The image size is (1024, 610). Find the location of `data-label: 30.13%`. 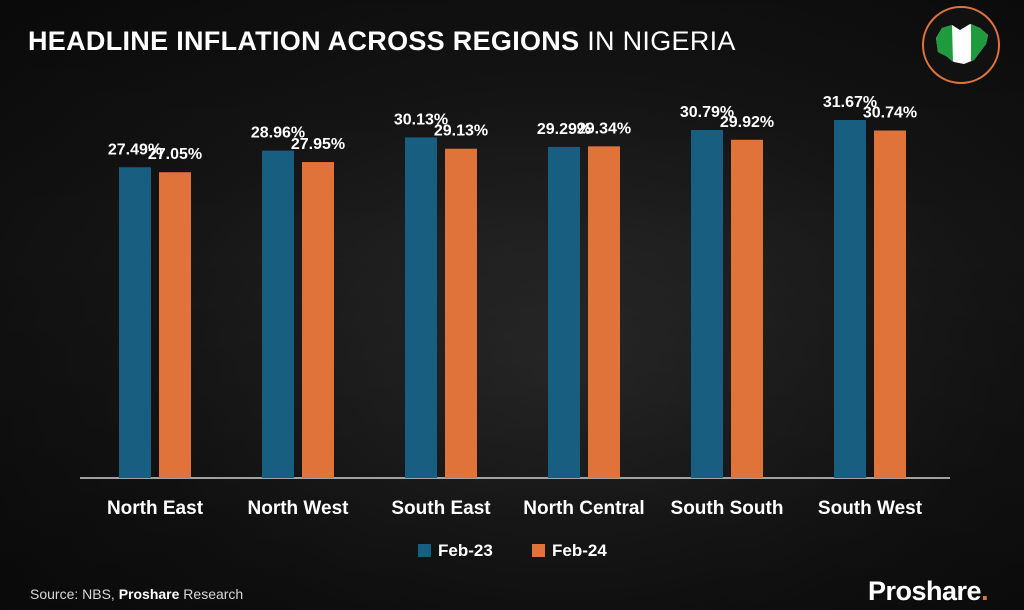

data-label: 30.13% is located at coordinates (421, 119).